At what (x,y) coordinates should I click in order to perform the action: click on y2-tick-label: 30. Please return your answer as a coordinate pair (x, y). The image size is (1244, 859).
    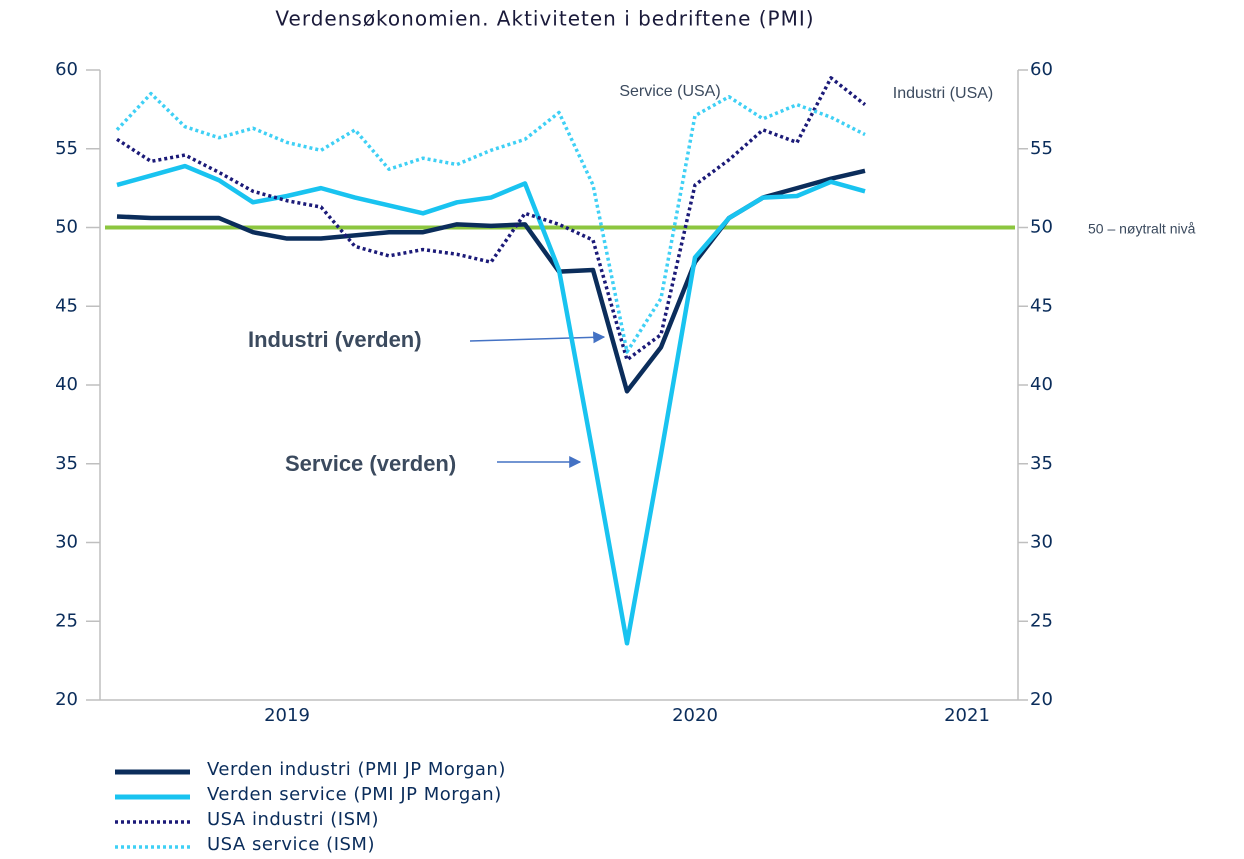
    Looking at the image, I should click on (1041, 542).